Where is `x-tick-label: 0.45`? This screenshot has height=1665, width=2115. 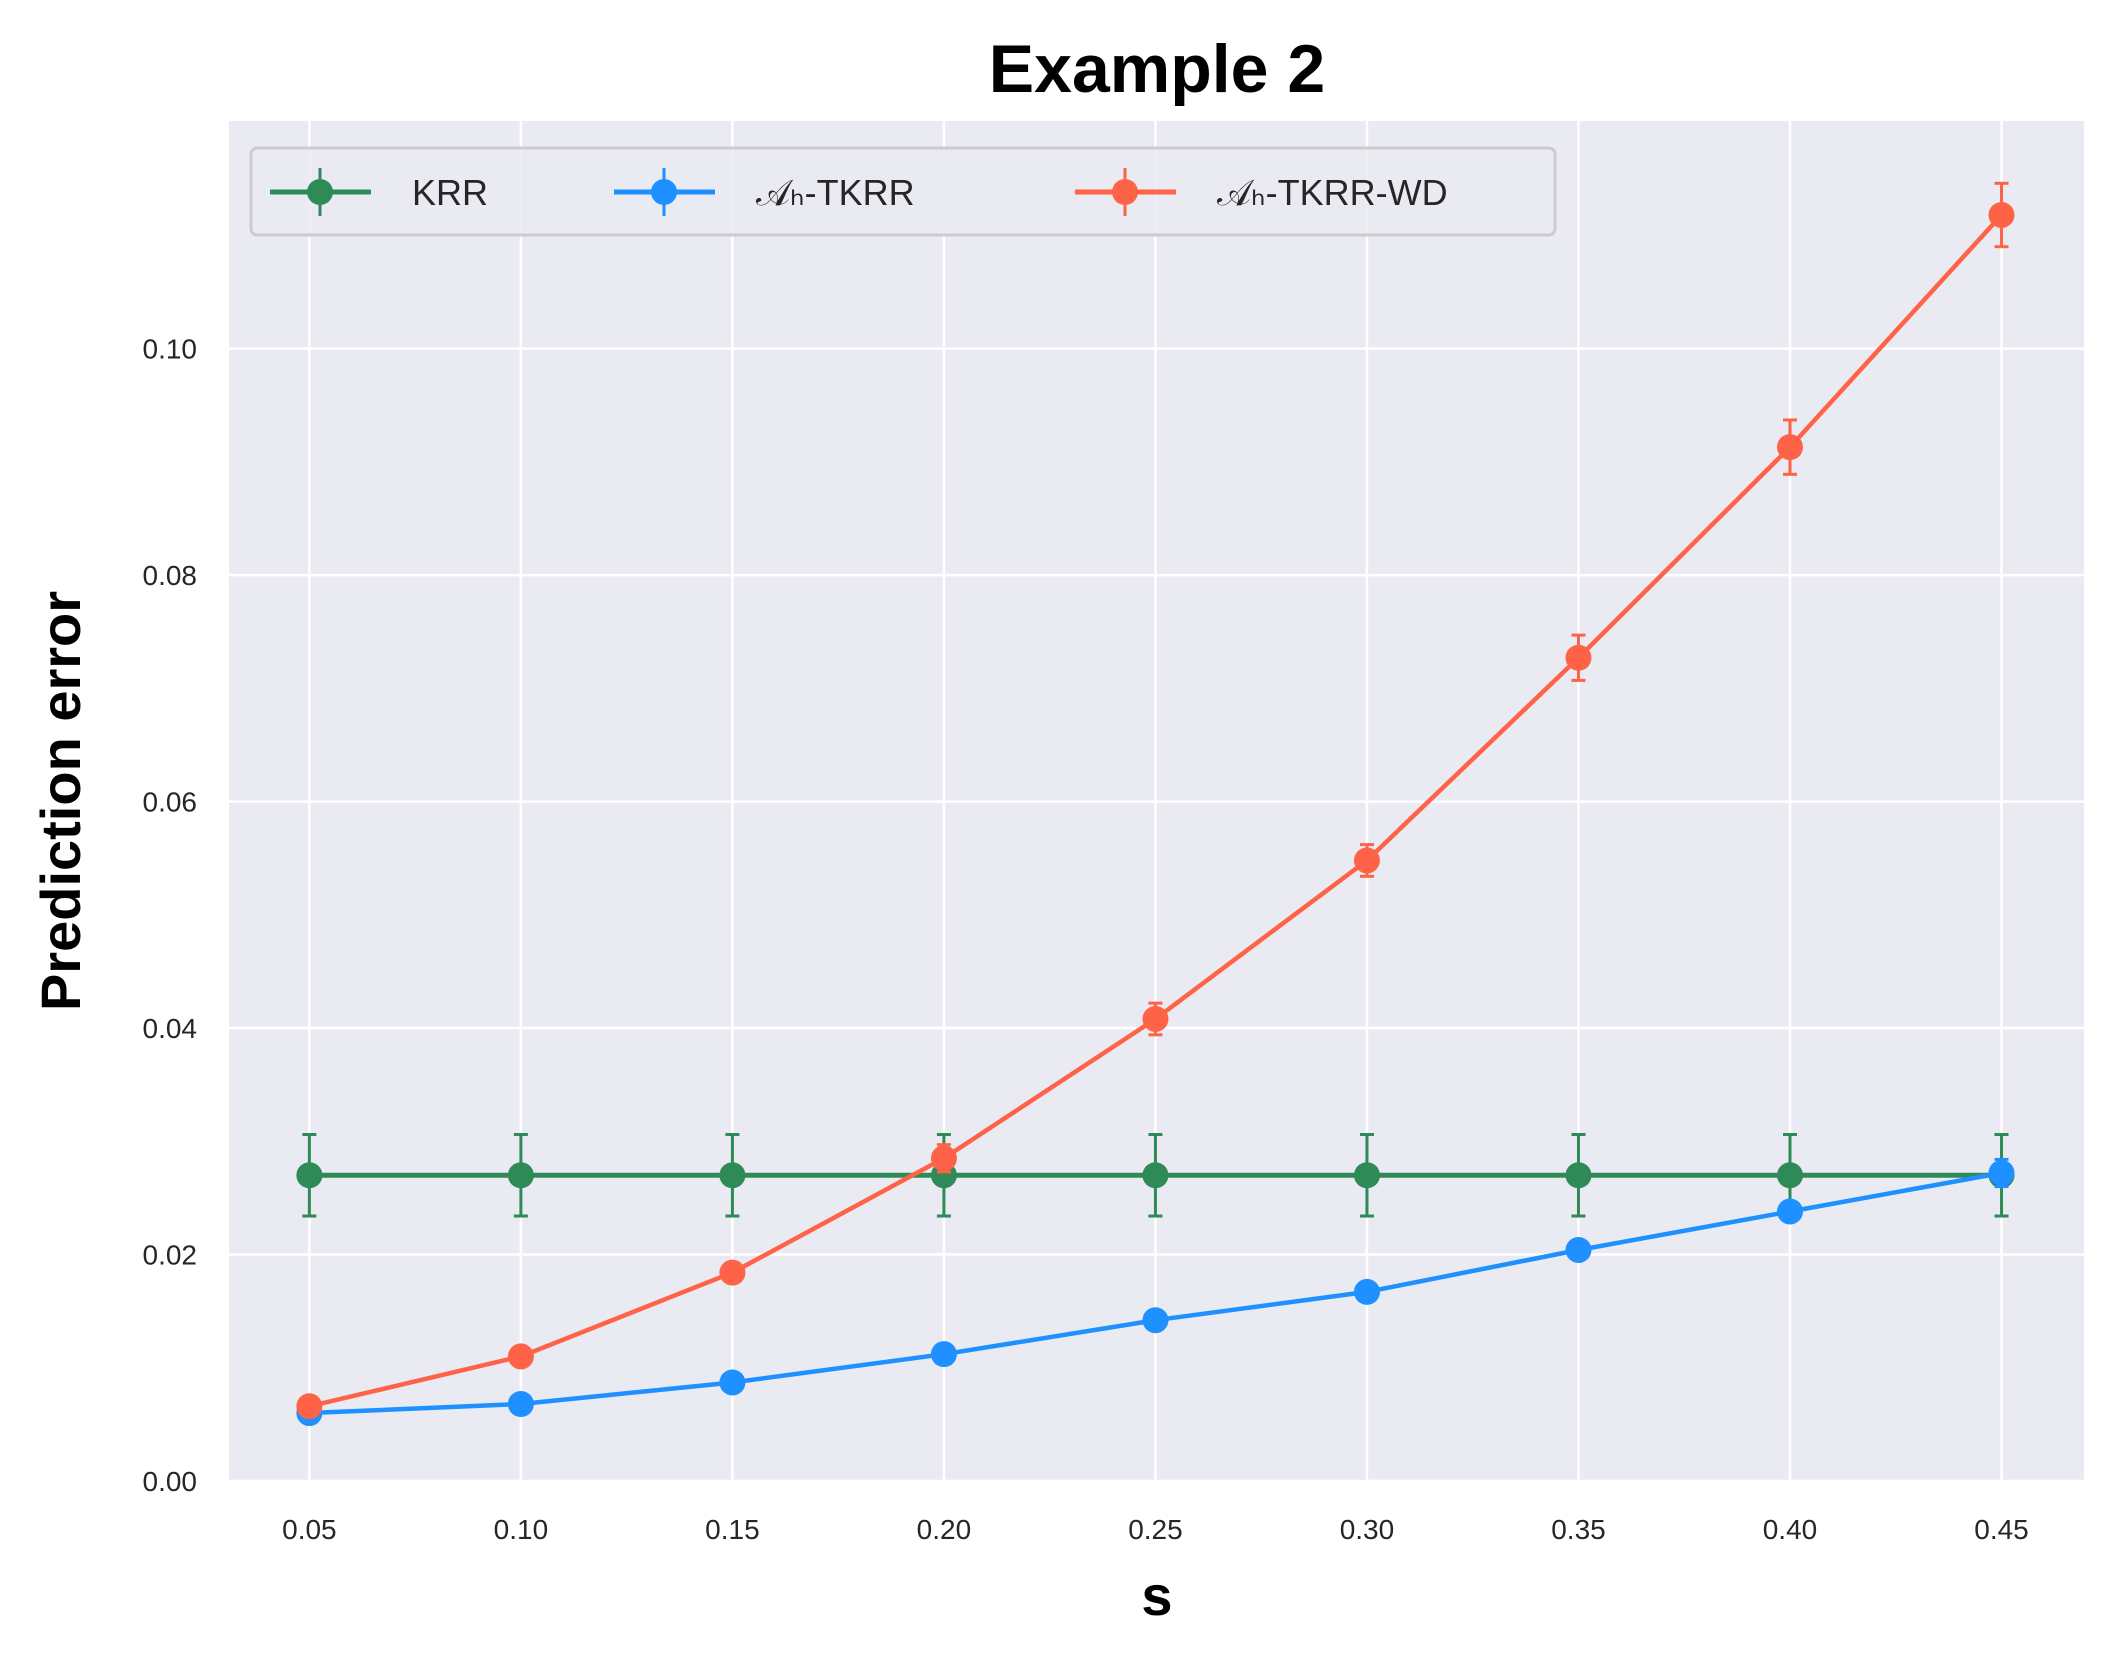 x-tick-label: 0.45 is located at coordinates (2001, 1529).